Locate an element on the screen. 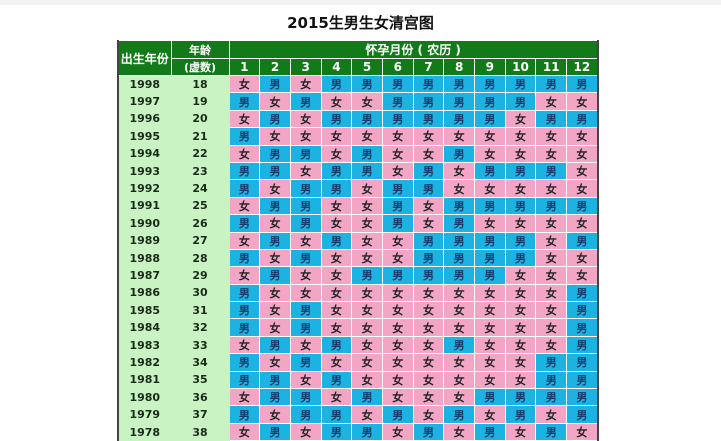 Image resolution: width=721 pixels, height=441 pixels. birth-year-cell: 1980 is located at coordinates (144, 397).